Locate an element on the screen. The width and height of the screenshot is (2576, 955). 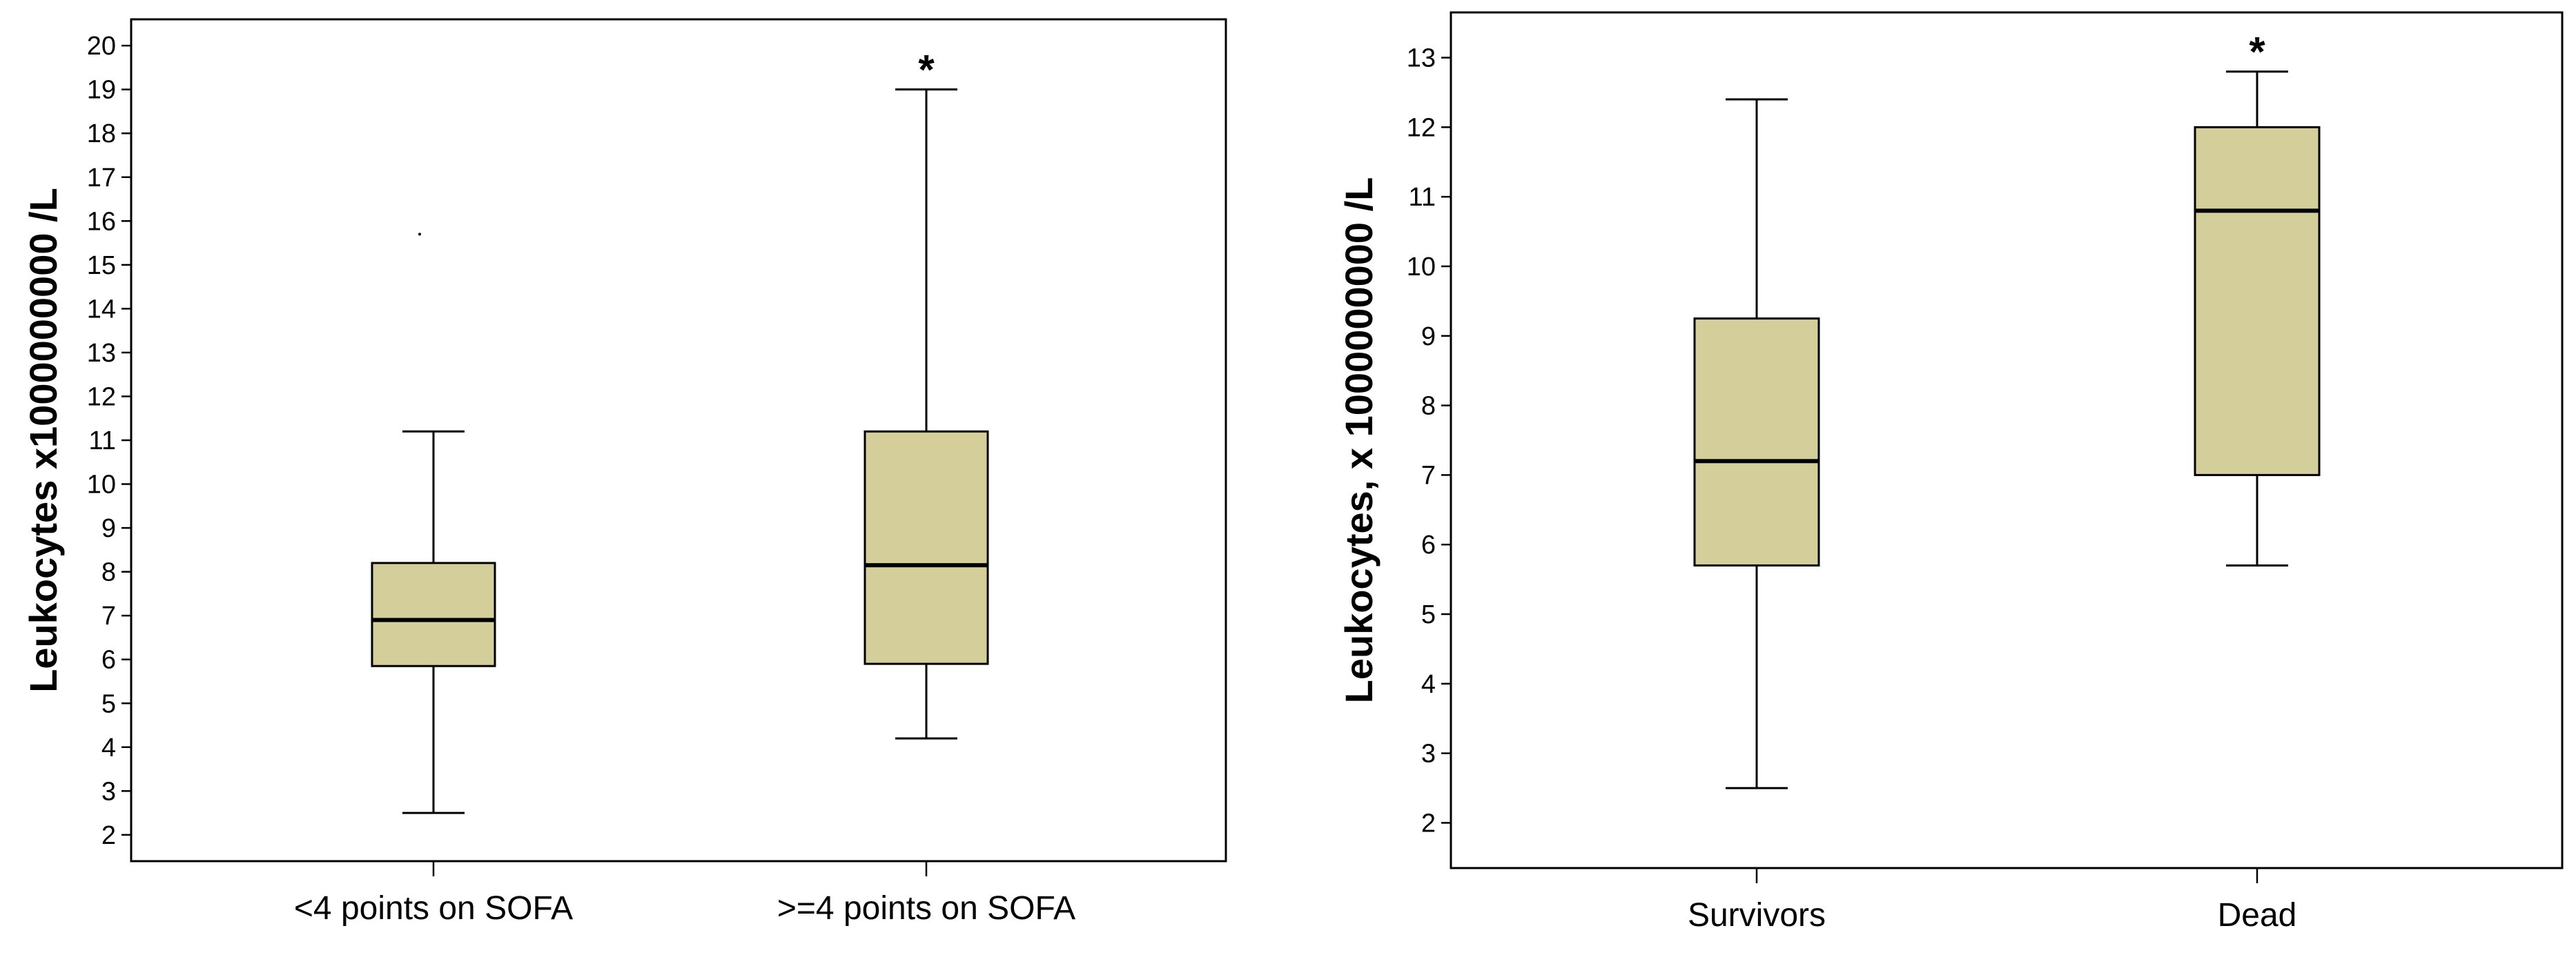
y-tick-label: 18 is located at coordinates (101, 133).